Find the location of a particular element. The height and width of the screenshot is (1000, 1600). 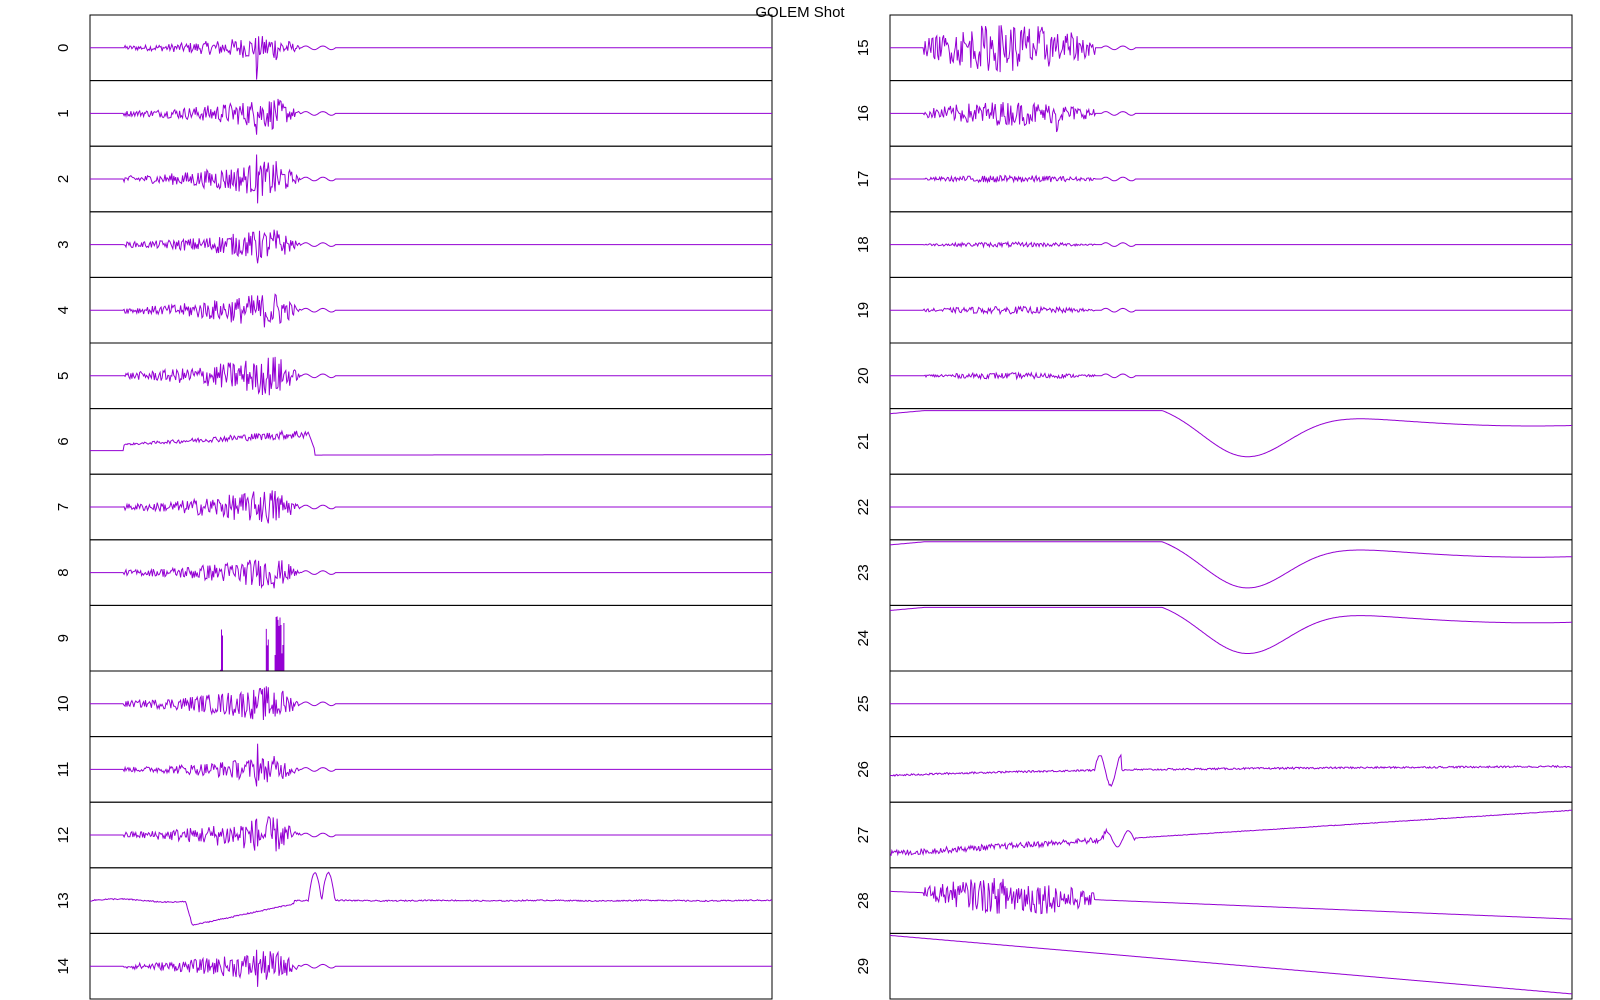

panel-16: 16 is located at coordinates (1214, 113).